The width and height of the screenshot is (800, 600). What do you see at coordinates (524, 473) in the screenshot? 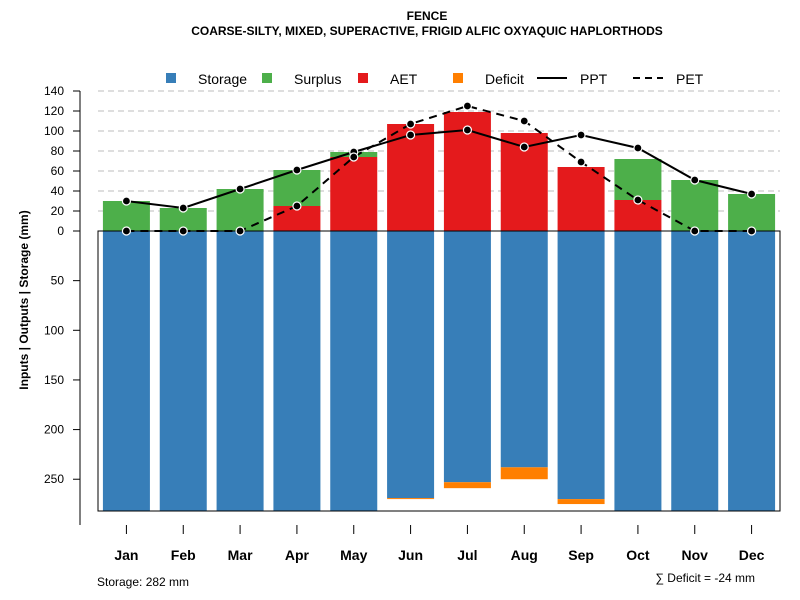
I see `deficit-bar-aug` at bounding box center [524, 473].